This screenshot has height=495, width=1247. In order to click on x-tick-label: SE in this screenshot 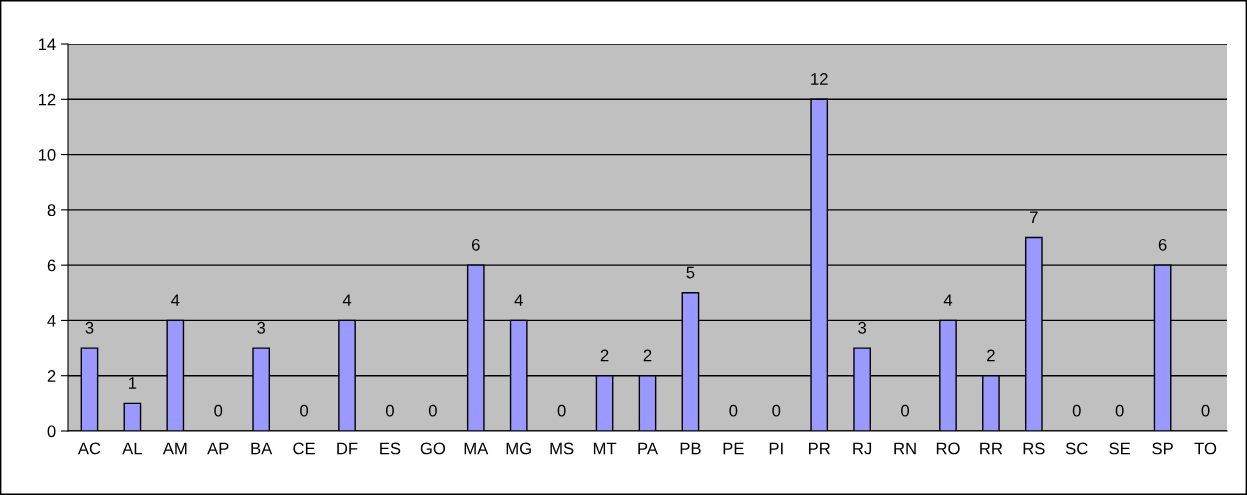, I will do `click(1120, 448)`.